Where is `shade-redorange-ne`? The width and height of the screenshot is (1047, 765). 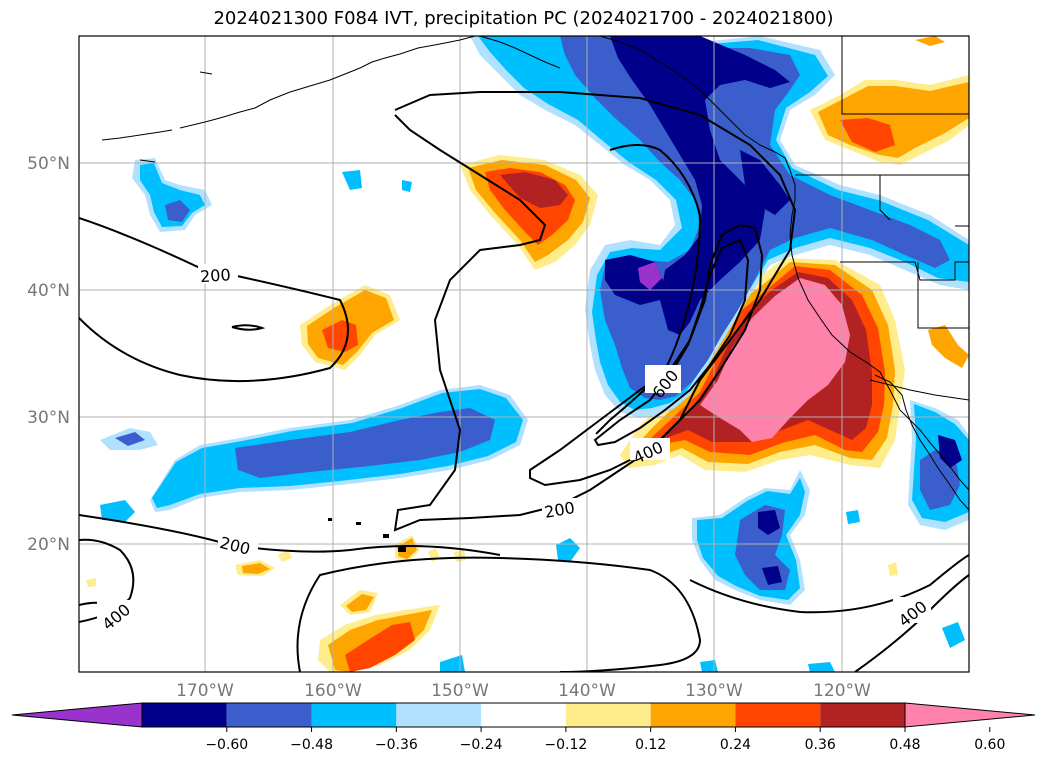 shade-redorange-ne is located at coordinates (867, 135).